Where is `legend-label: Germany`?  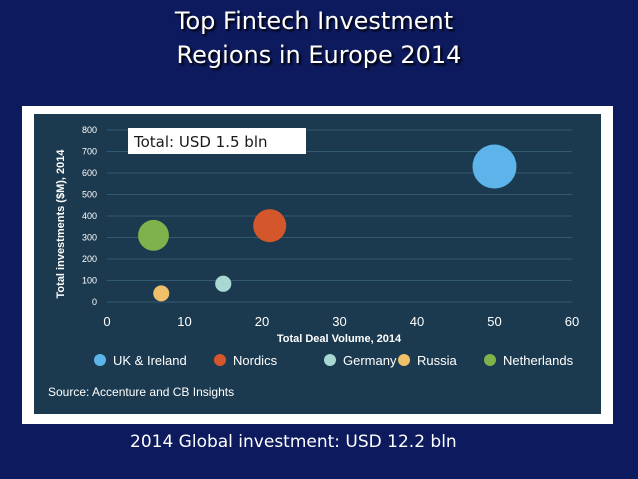 legend-label: Germany is located at coordinates (370, 360).